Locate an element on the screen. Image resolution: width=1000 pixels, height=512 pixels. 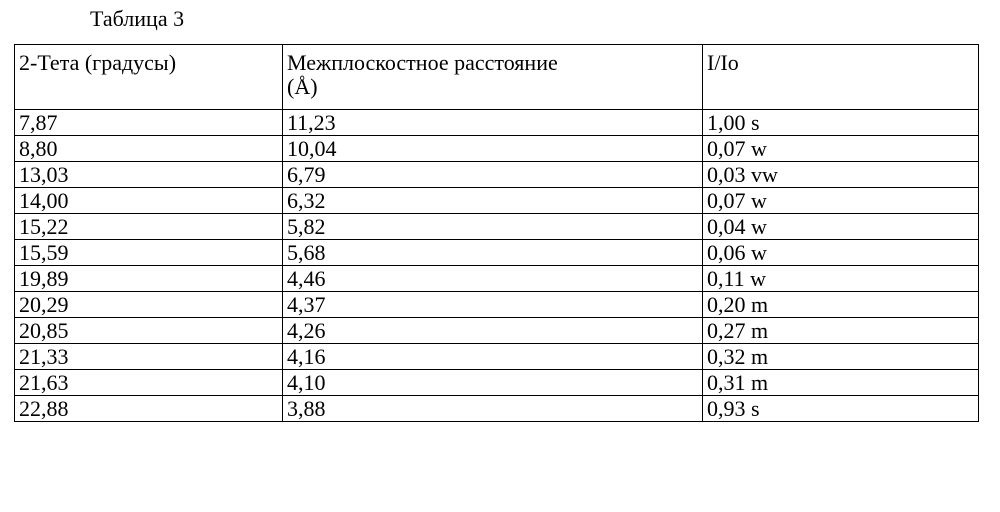
cell-relative-intensity: 1,00 s is located at coordinates (840, 122).